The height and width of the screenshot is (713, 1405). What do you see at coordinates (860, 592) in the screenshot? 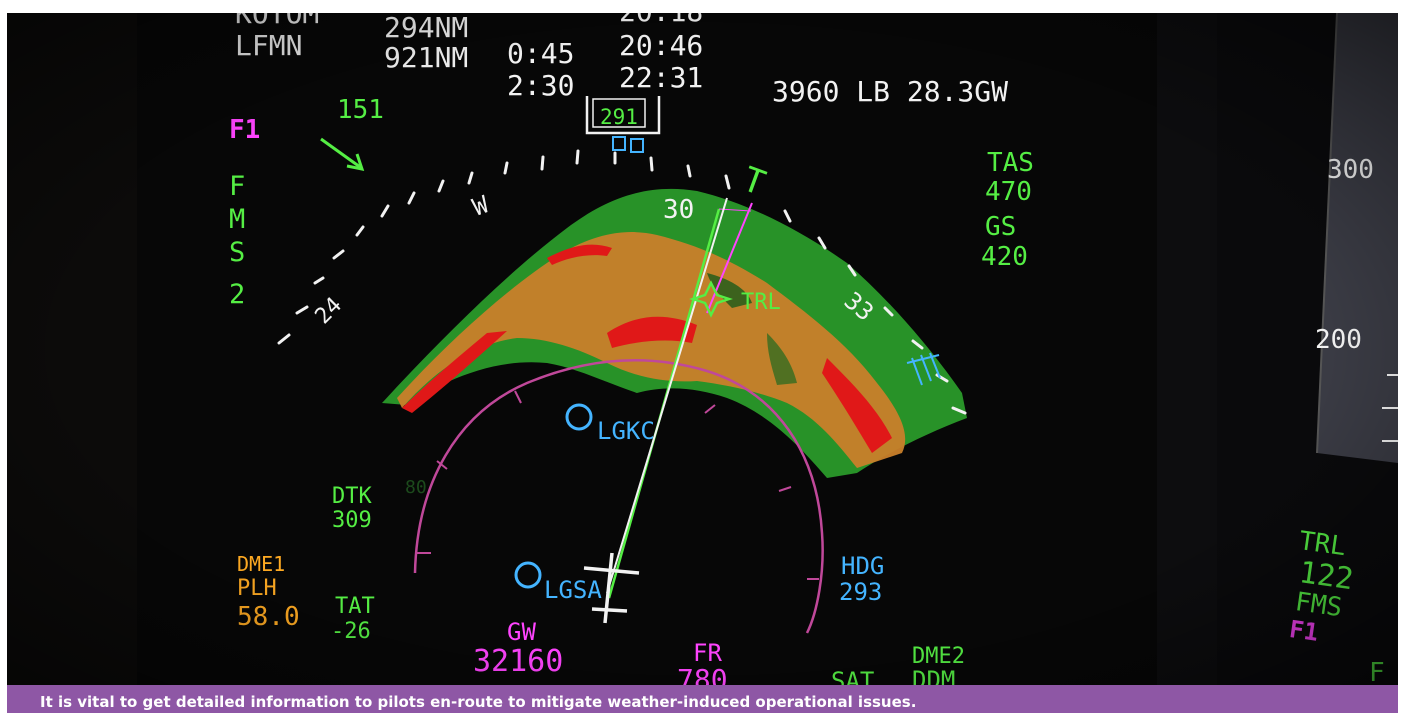
I see `hdg-value: 293` at bounding box center [860, 592].